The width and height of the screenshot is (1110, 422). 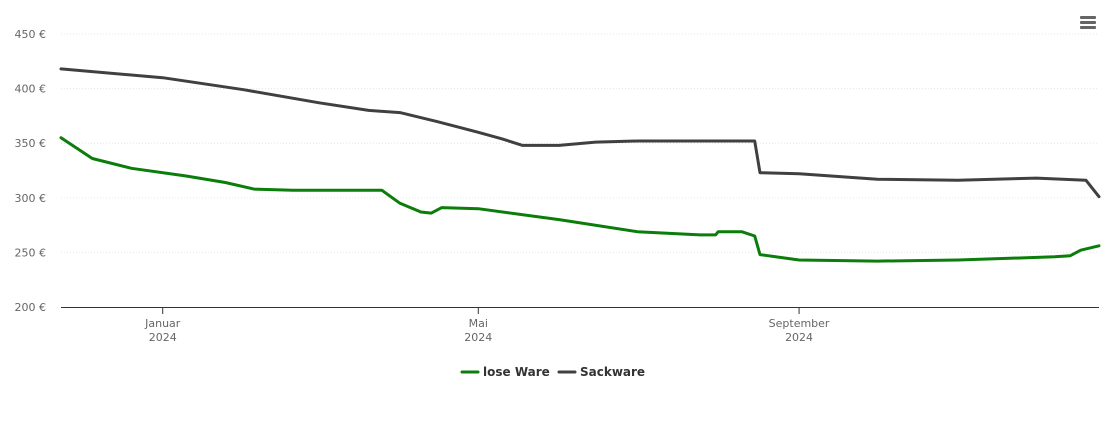 I want to click on y-tick-label: 350 €, so click(x=31, y=143).